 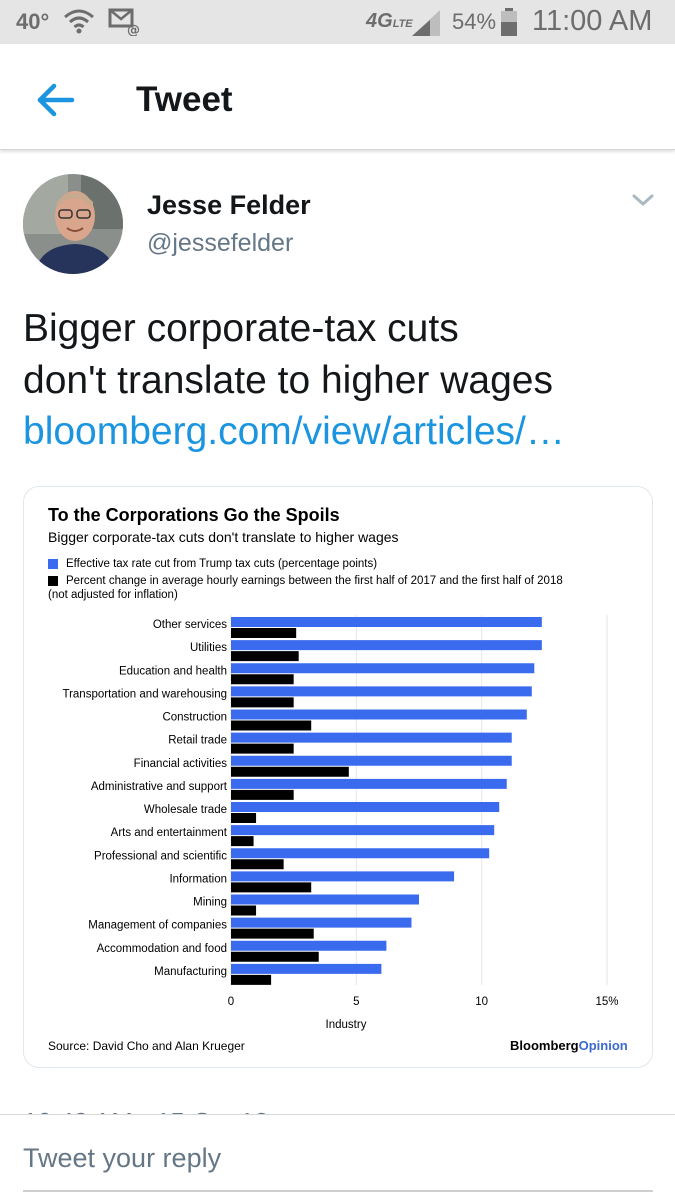 I want to click on category-label: Management of companies, so click(x=157, y=926).